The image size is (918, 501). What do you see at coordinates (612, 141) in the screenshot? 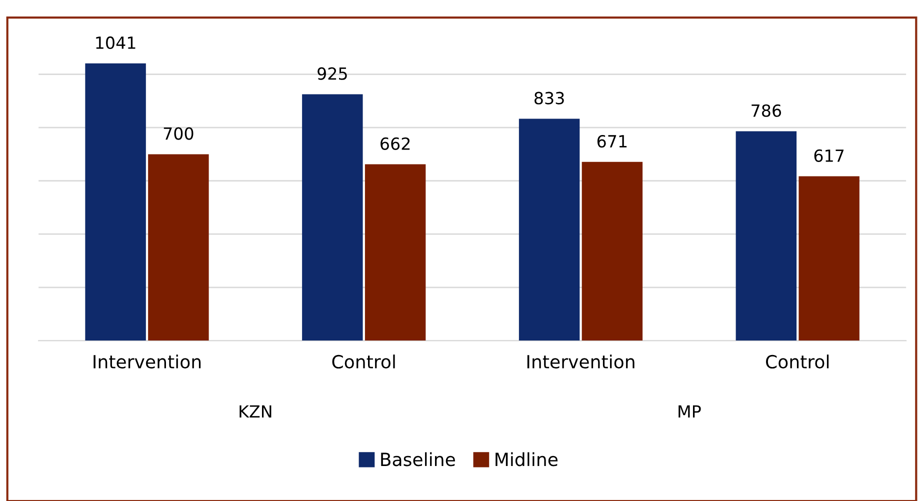
I see `data-label: 671` at bounding box center [612, 141].